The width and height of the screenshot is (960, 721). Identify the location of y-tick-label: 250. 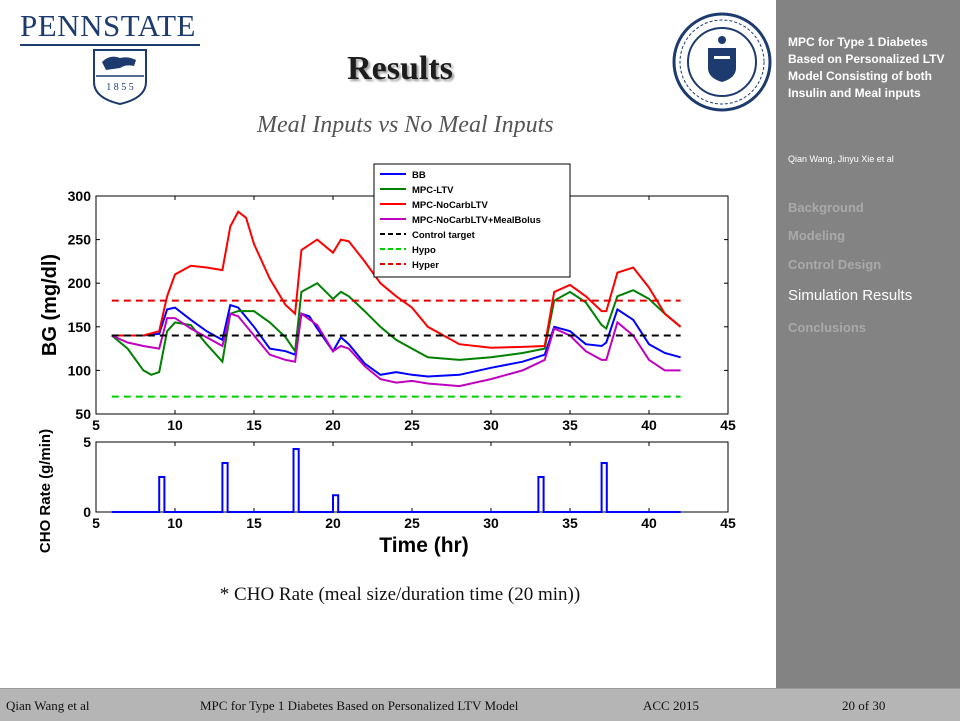
(80, 240).